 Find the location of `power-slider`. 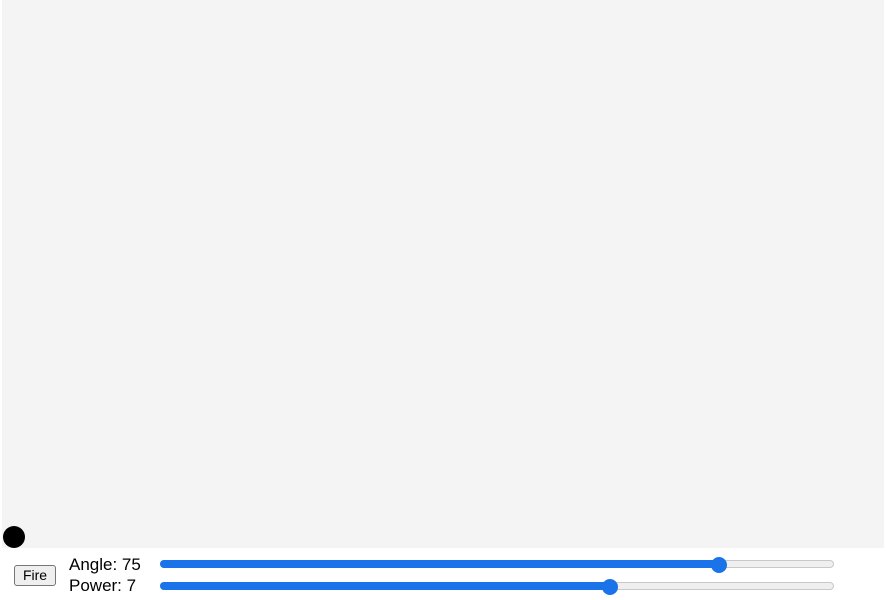

power-slider is located at coordinates (497, 587).